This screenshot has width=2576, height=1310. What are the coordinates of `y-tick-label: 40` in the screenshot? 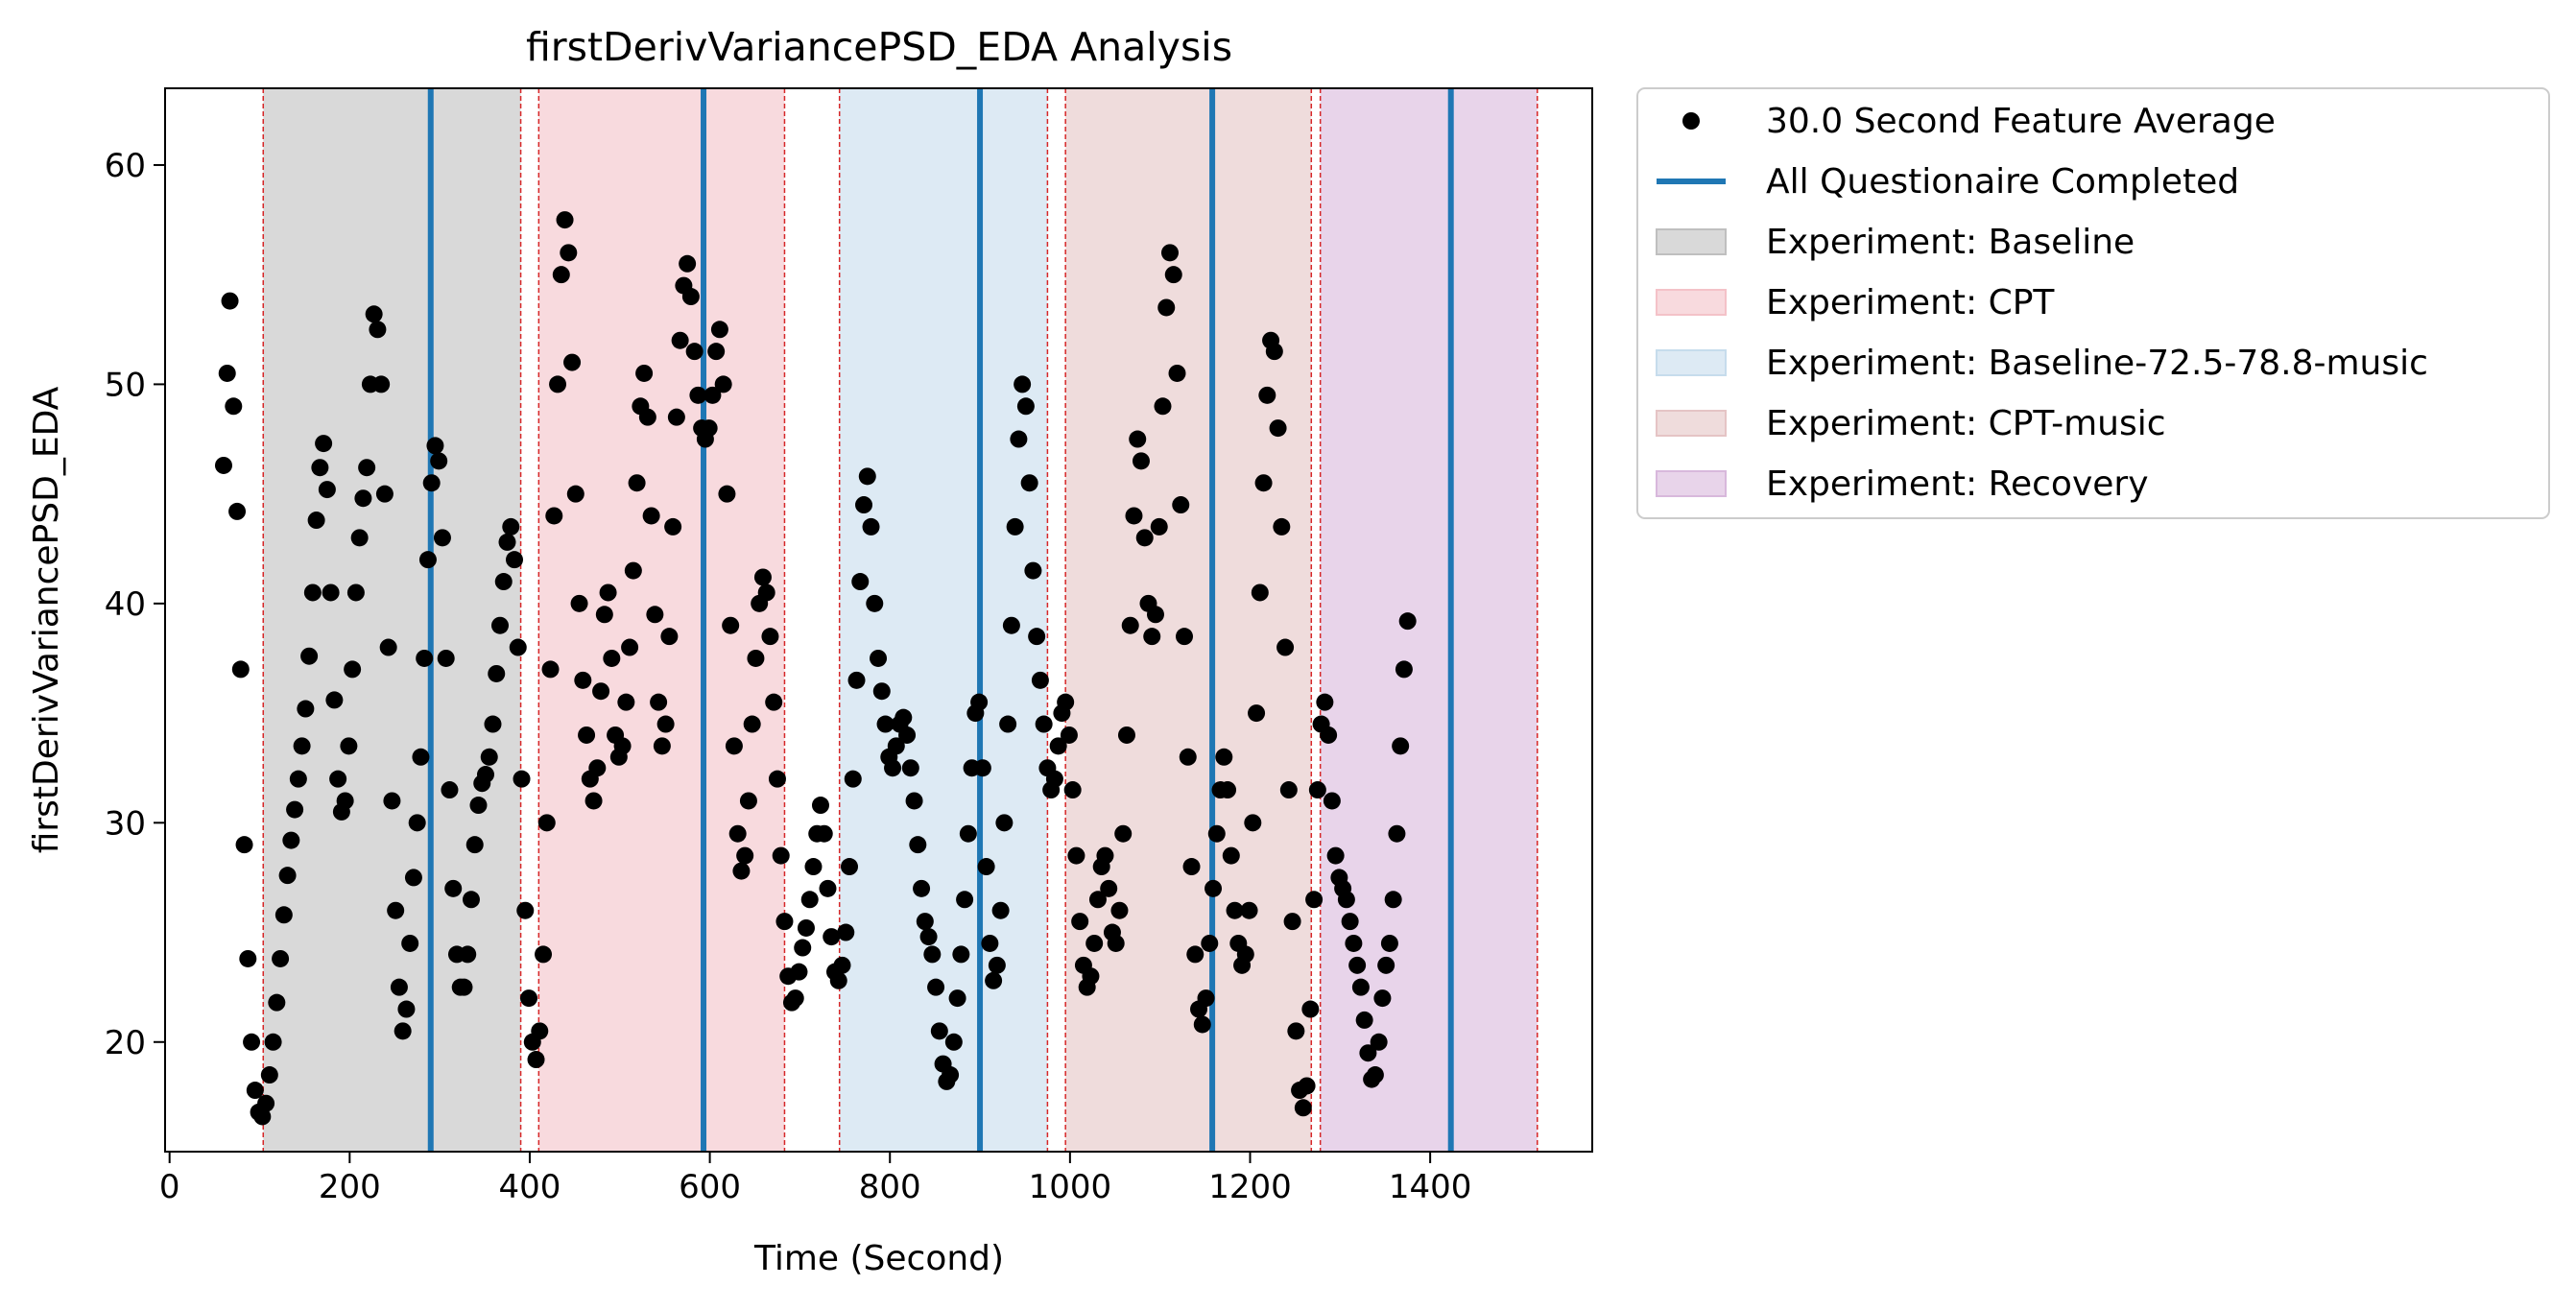 It's located at (126, 604).